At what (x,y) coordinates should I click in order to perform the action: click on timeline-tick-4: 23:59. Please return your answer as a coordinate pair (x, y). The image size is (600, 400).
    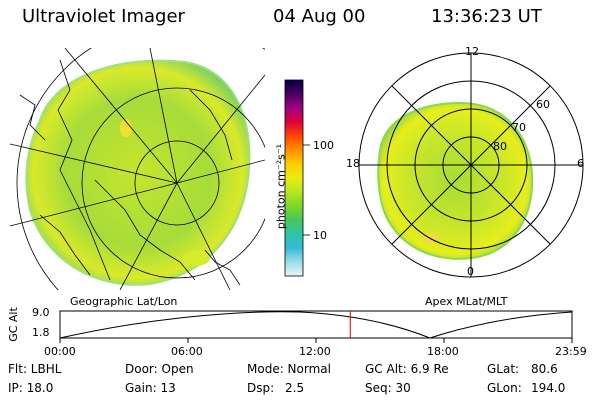
    Looking at the image, I should click on (571, 351).